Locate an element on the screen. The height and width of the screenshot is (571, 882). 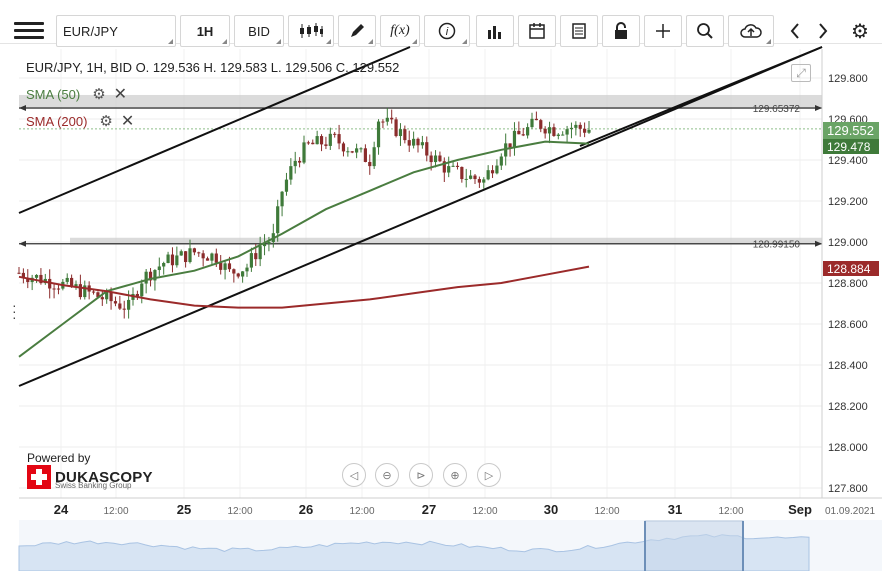
scroll-right-button is located at coordinates (823, 31).